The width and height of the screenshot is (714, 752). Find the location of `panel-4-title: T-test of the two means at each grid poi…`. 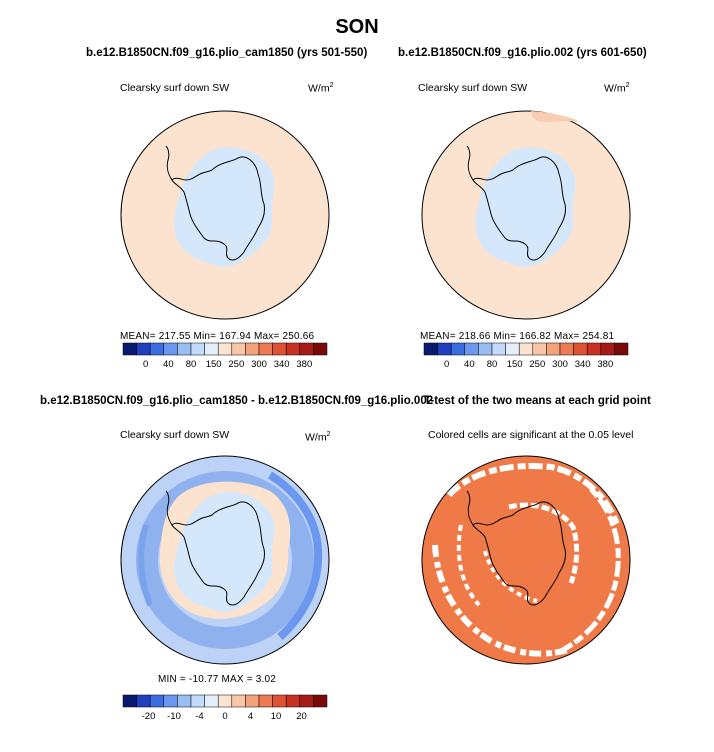

panel-4-title: T-test of the two means at each grid poi… is located at coordinates (537, 401).